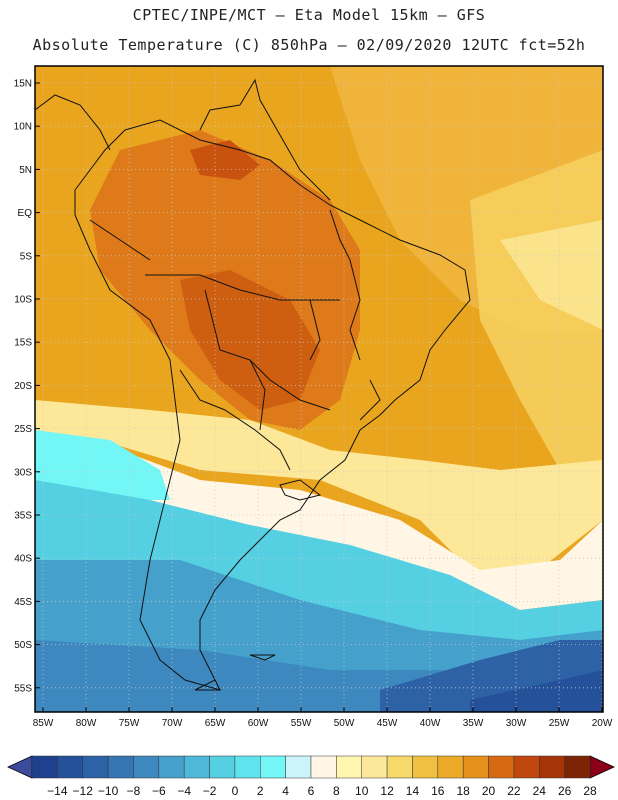  What do you see at coordinates (430, 723) in the screenshot?
I see `lon-label: 40W` at bounding box center [430, 723].